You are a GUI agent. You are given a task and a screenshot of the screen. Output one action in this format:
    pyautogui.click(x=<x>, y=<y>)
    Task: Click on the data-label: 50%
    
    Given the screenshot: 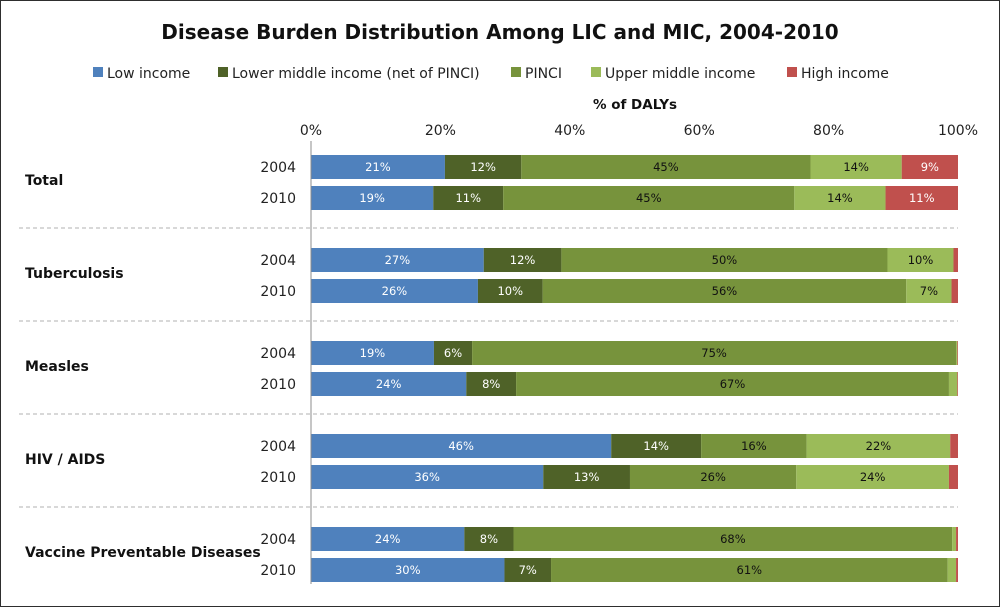 What is the action you would take?
    pyautogui.click(x=725, y=260)
    